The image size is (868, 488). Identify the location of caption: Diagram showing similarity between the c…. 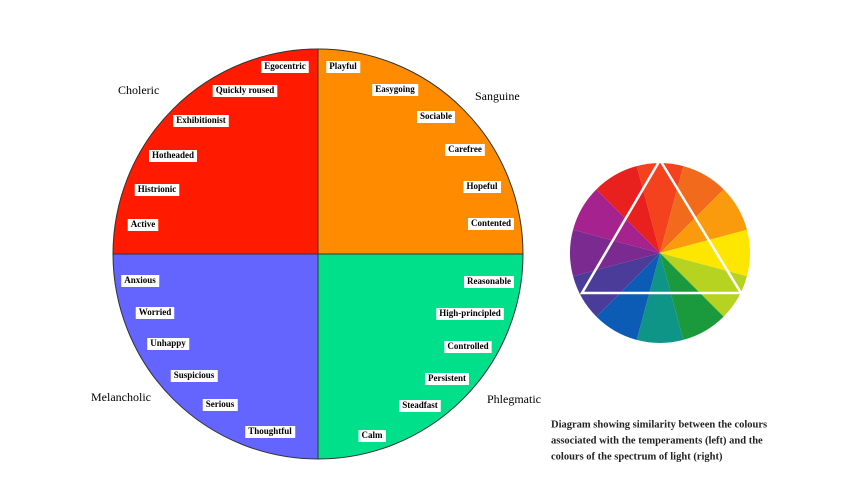
(659, 424).